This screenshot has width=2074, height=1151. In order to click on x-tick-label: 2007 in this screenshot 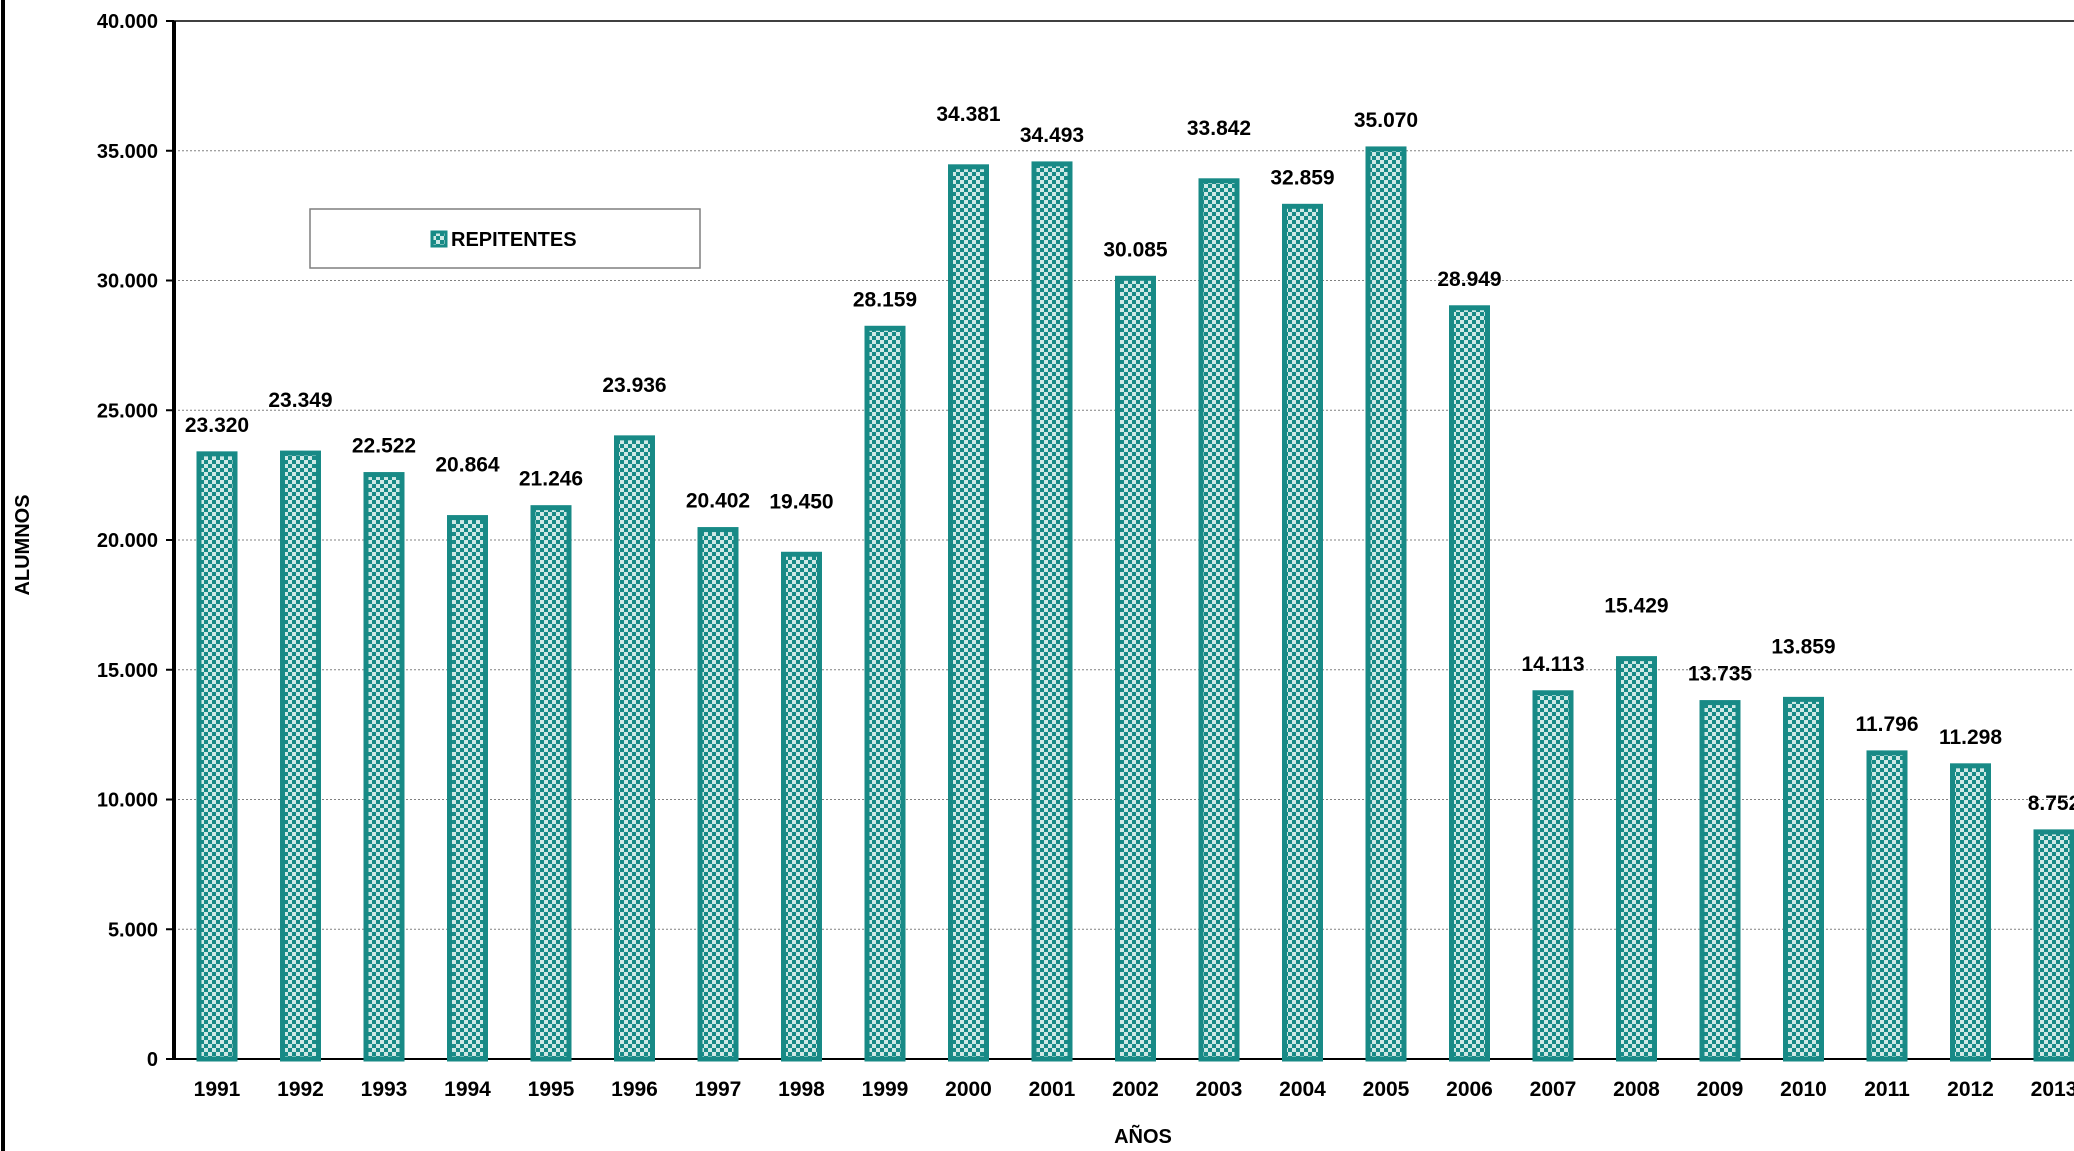, I will do `click(1553, 1089)`.